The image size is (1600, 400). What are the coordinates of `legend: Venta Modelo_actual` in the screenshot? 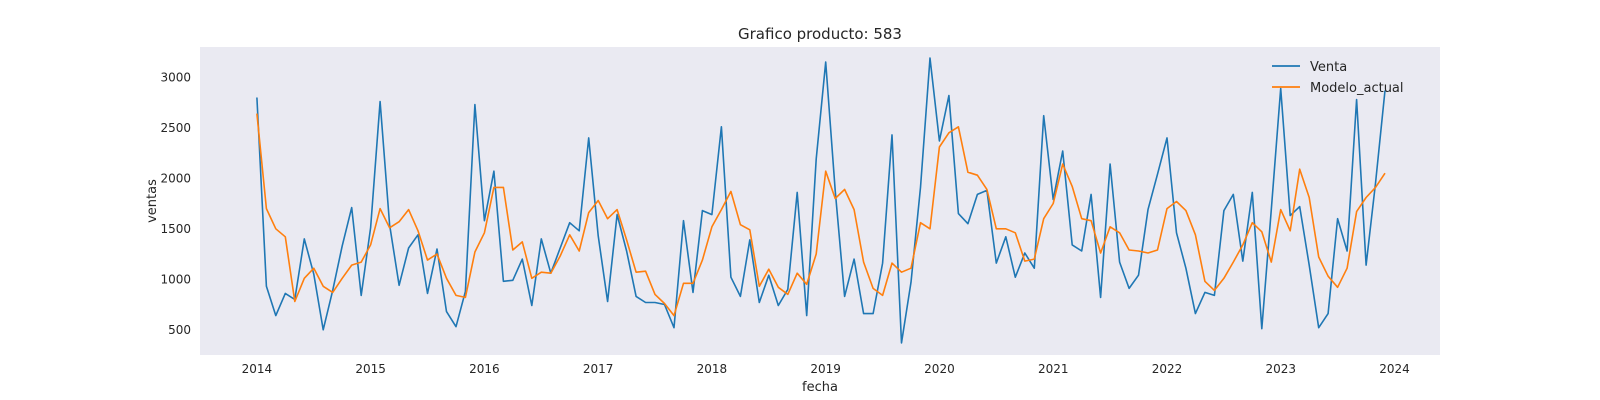 It's located at (1338, 78).